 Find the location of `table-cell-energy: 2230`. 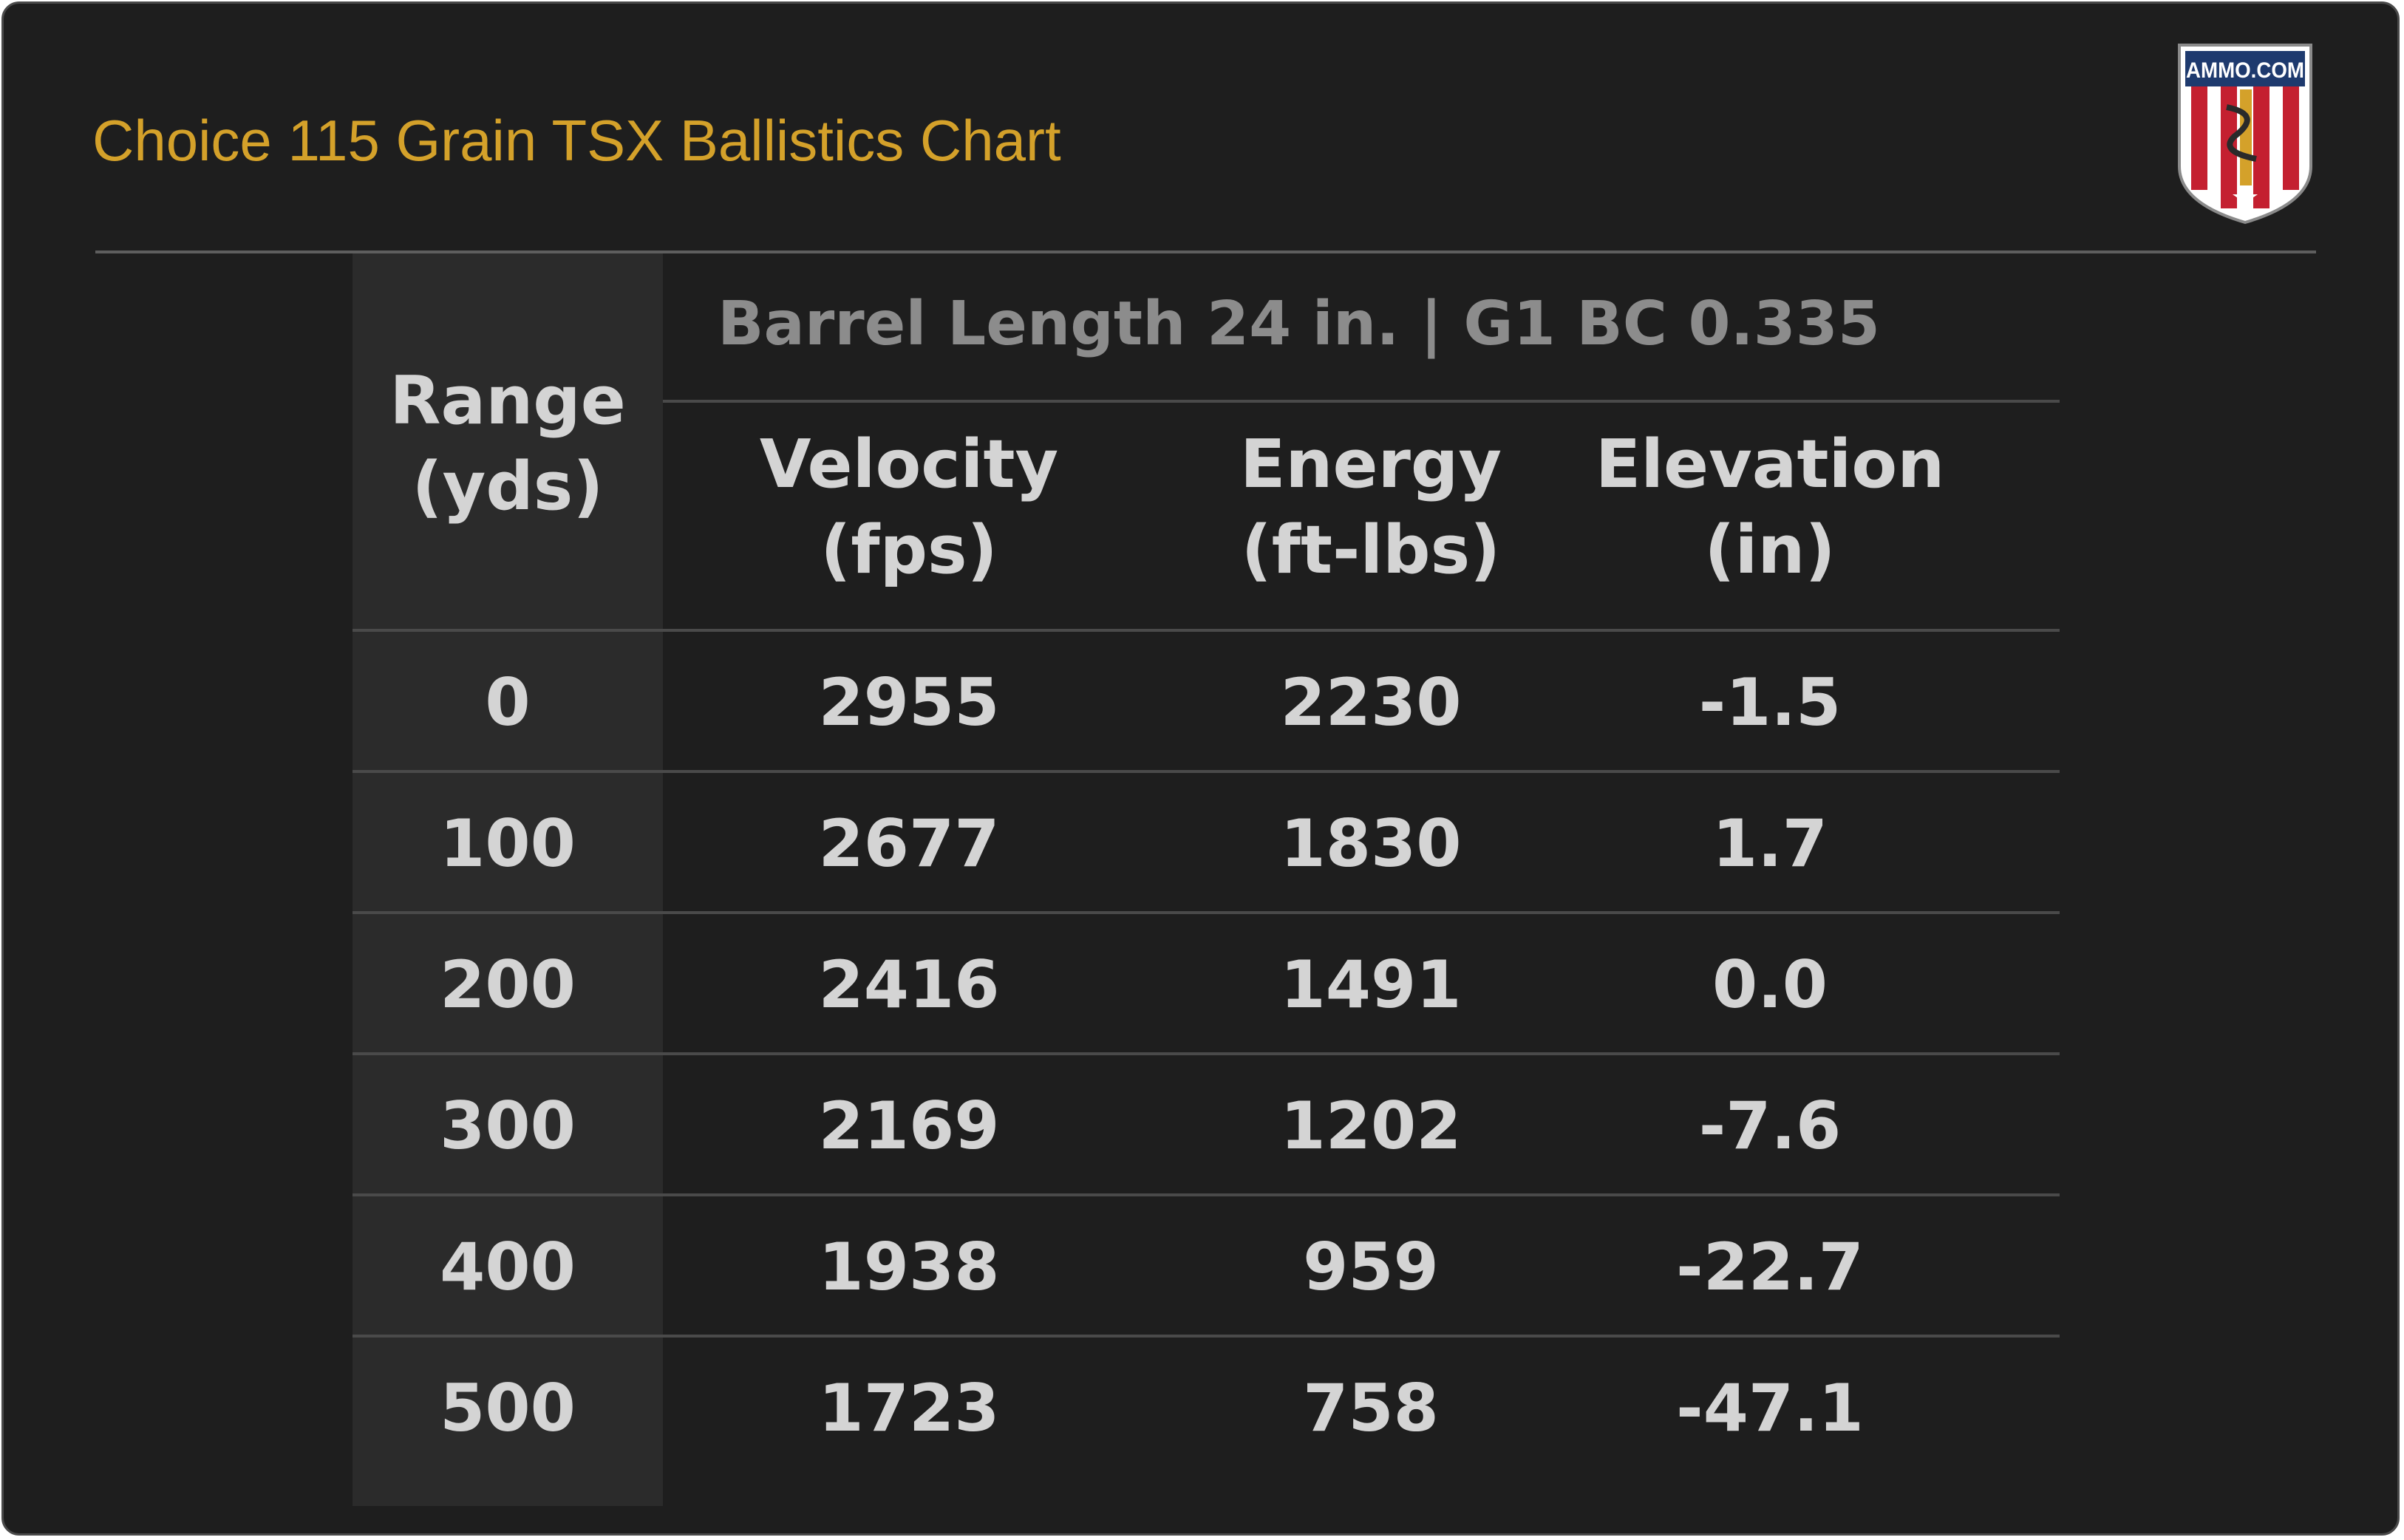

table-cell-energy: 2230 is located at coordinates (1371, 702).